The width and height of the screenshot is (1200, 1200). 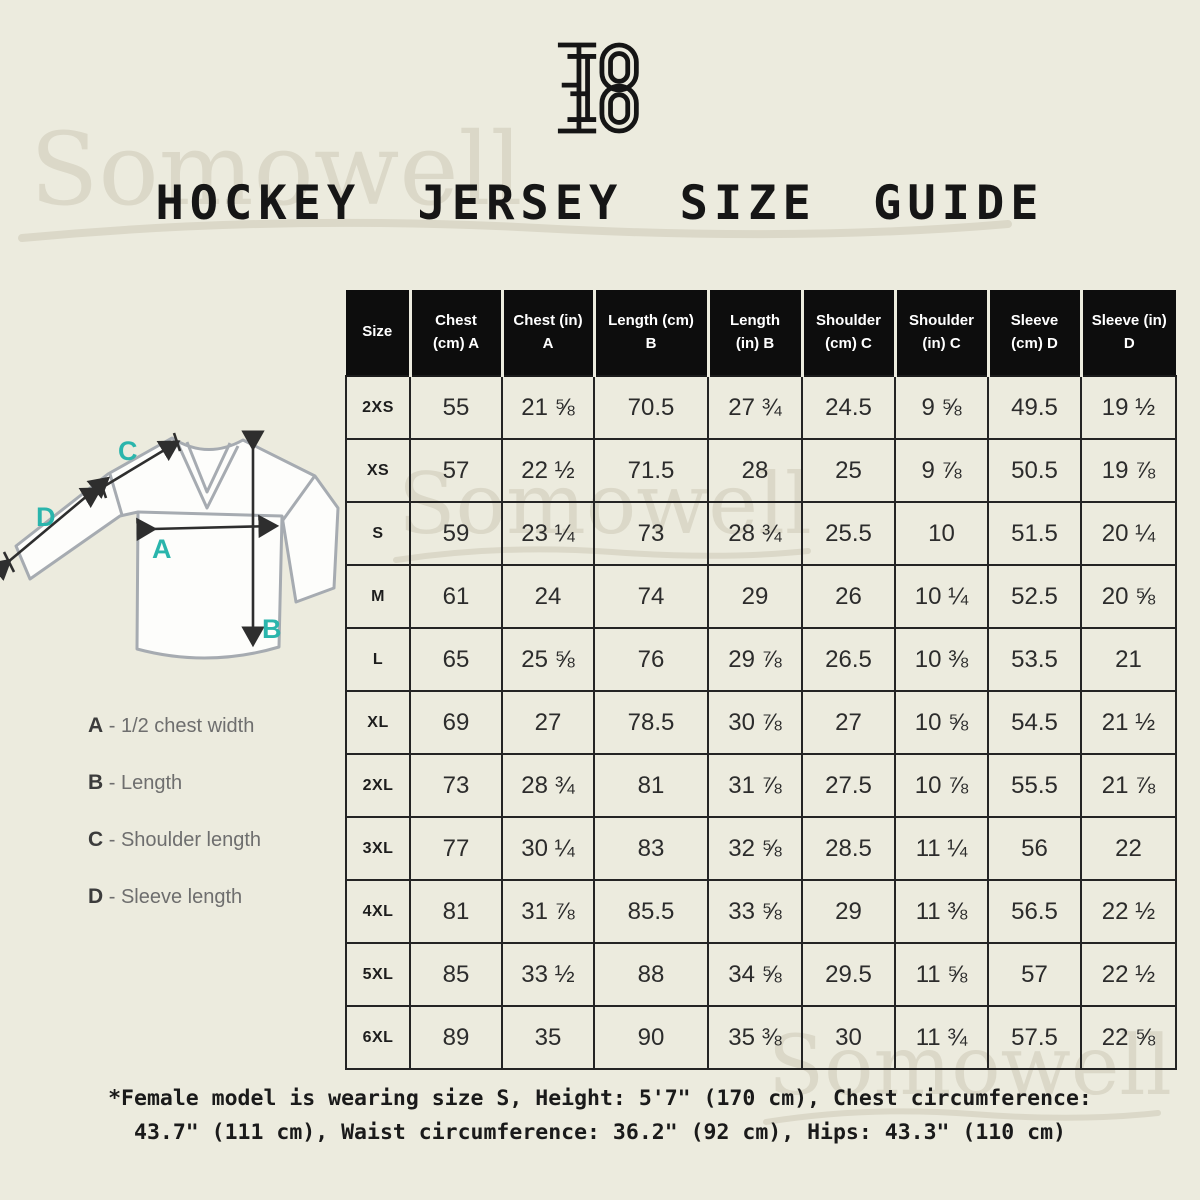 I want to click on measurement-cell: 54.5, so click(x=1034, y=722).